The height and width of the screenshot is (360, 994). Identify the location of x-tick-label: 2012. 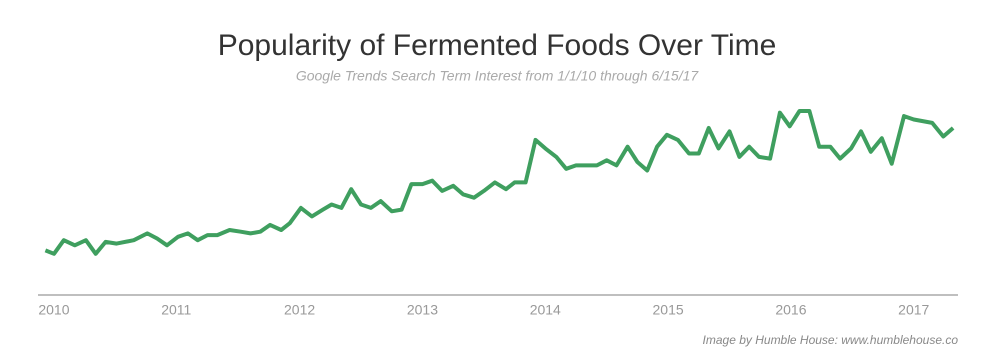
(299, 310).